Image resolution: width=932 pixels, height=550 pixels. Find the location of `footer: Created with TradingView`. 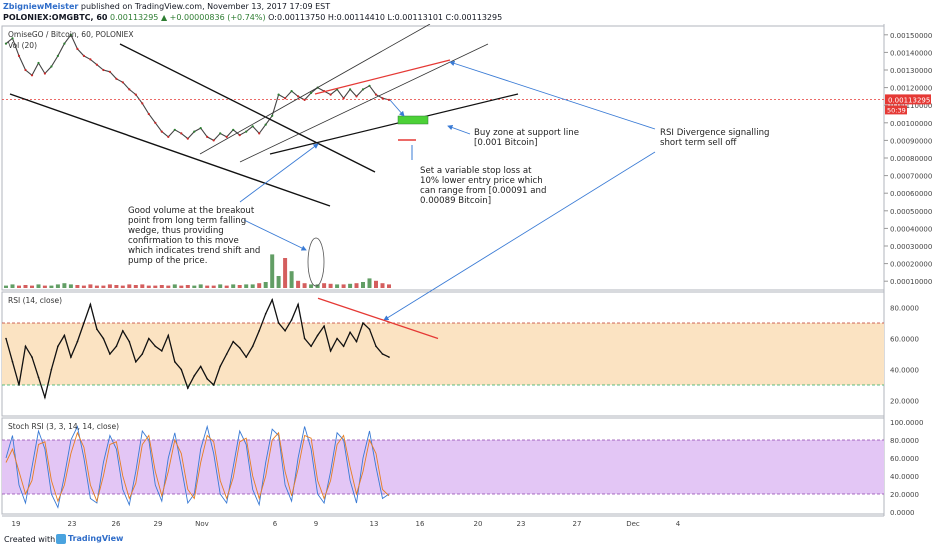

footer: Created with TradingView is located at coordinates (466, 540).